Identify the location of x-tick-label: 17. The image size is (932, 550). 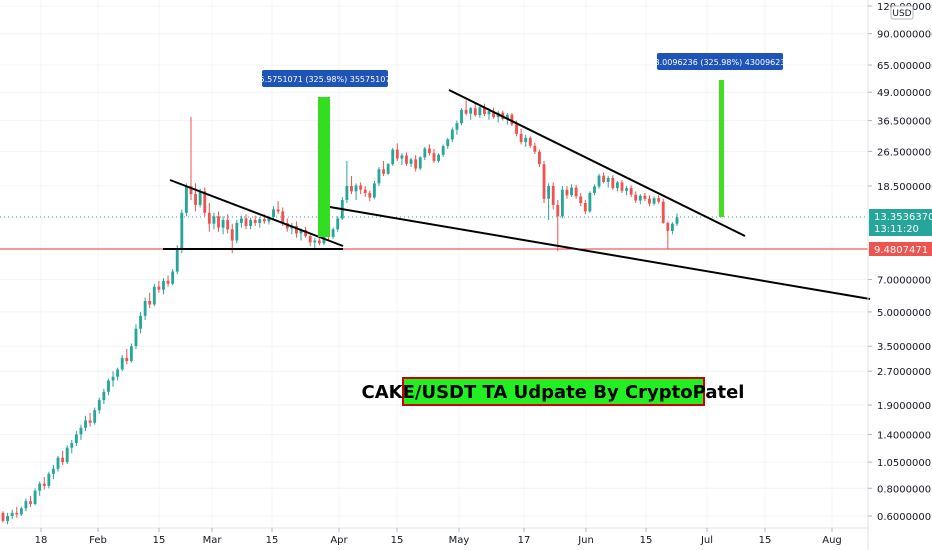
(524, 540).